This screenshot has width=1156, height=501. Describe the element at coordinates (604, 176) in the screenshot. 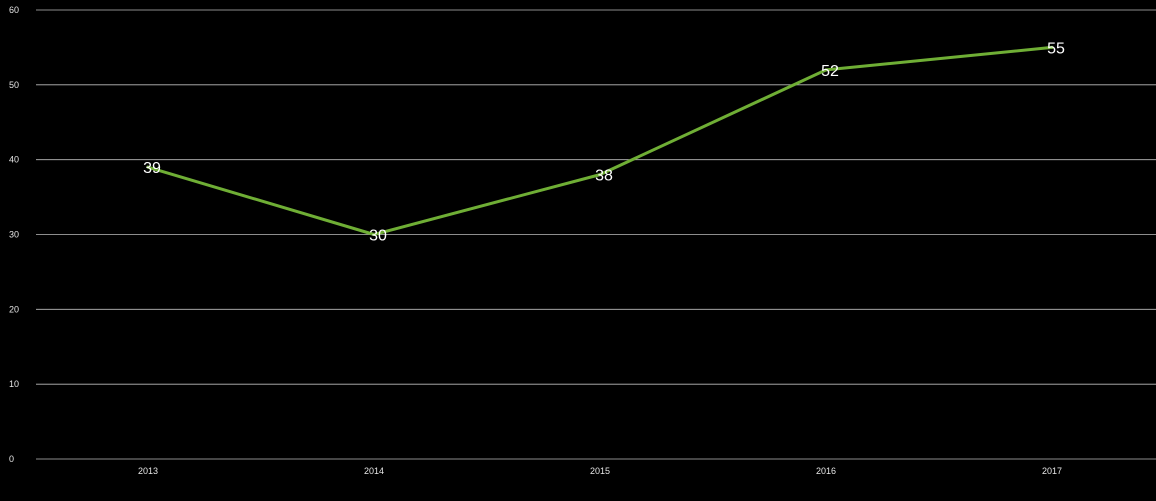

I see `data-label: 38` at that location.